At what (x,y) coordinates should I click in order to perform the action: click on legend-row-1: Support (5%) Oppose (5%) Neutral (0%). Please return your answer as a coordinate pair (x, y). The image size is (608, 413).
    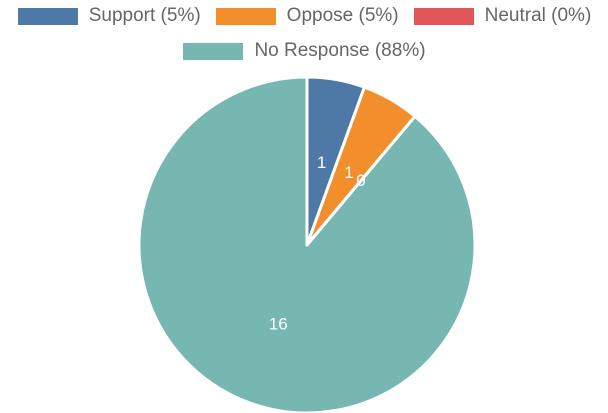
    Looking at the image, I should click on (304, 16).